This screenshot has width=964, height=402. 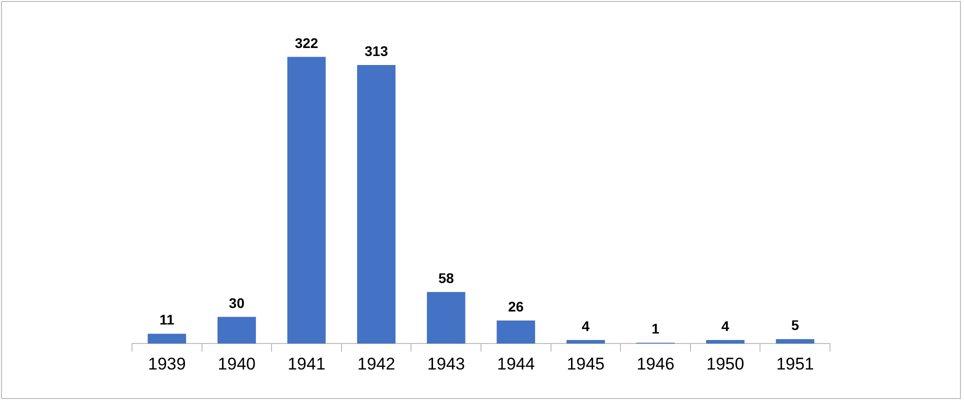 What do you see at coordinates (656, 328) in the screenshot?
I see `data-label: 1` at bounding box center [656, 328].